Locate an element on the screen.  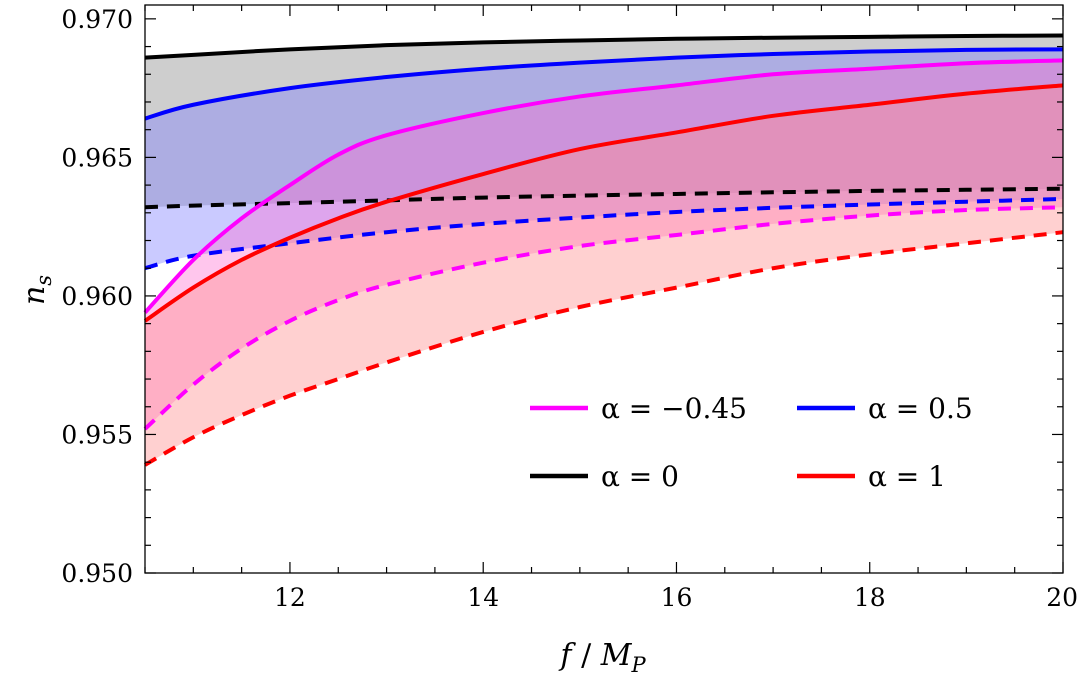
y-tick-label: 0.955 is located at coordinates (97, 434).